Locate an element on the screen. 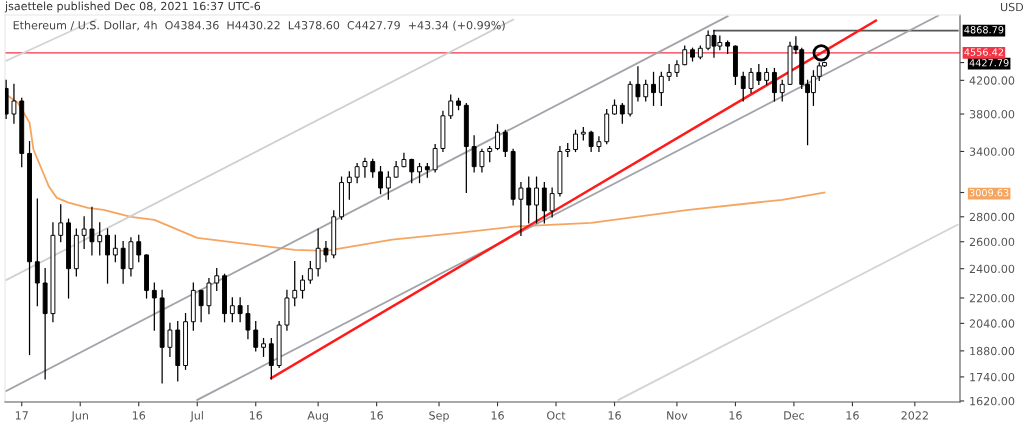 This screenshot has height=442, width=1024. y-tick-label: 1880.00 is located at coordinates (992, 351).